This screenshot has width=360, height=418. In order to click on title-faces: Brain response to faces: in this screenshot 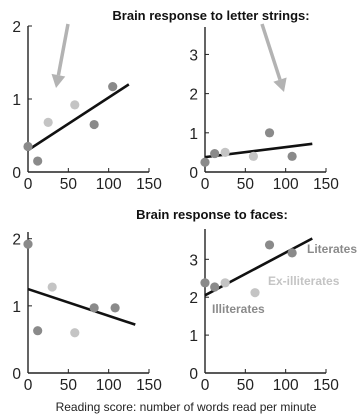, I will do `click(212, 214)`.